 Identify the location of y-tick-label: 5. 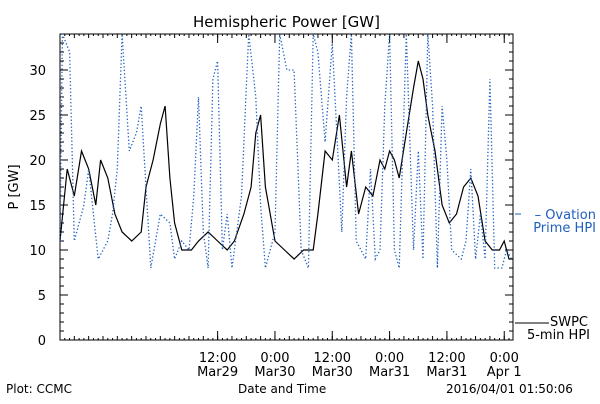
(42, 296).